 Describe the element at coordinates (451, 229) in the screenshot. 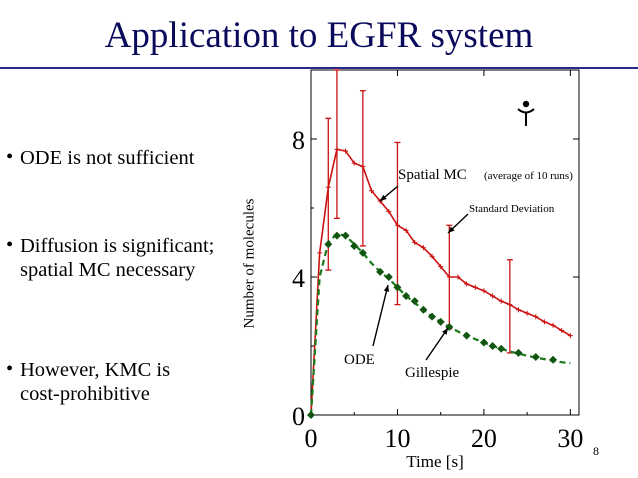

I see `std-dev-arrow-head` at that location.